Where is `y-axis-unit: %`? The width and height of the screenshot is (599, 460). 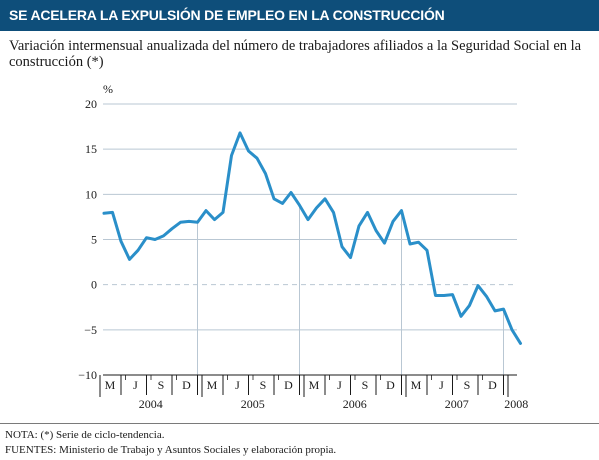 y-axis-unit: % is located at coordinates (108, 89).